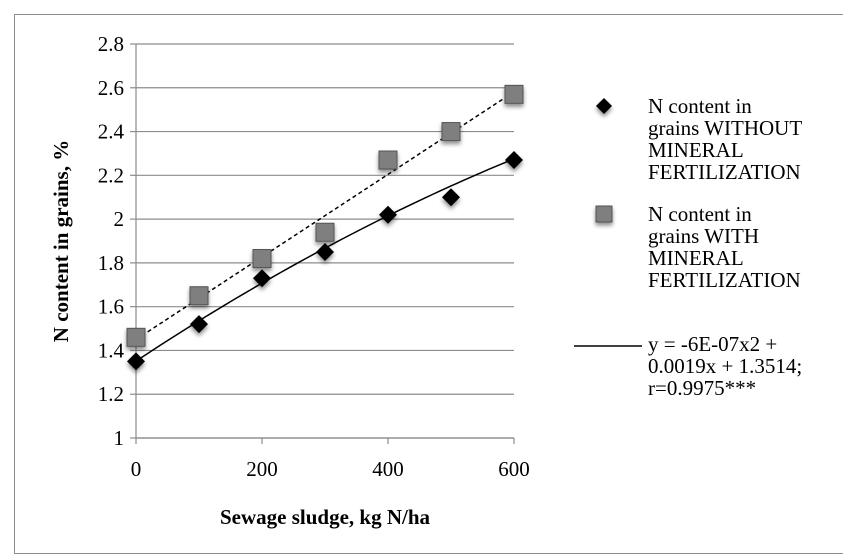 This screenshot has width=843, height=554. What do you see at coordinates (119, 438) in the screenshot?
I see `y-tick-label: 1` at bounding box center [119, 438].